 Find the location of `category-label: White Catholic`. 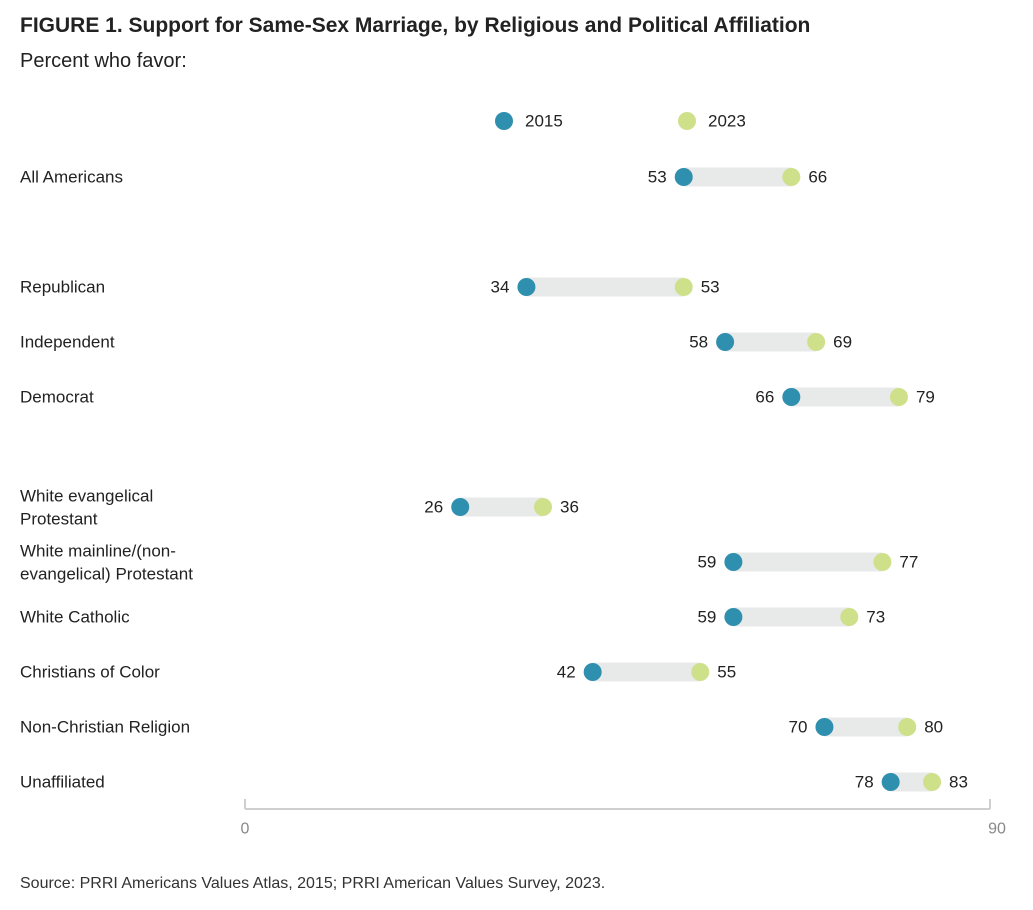

category-label: White Catholic is located at coordinates (75, 617).